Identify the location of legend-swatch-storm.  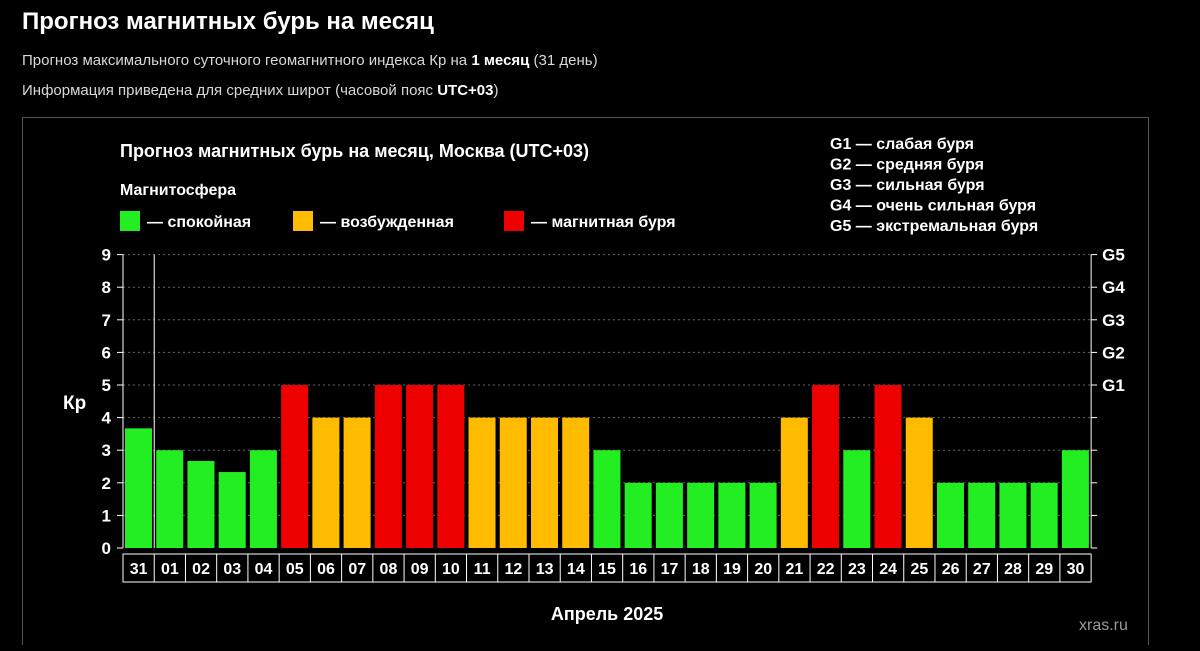
(514, 221).